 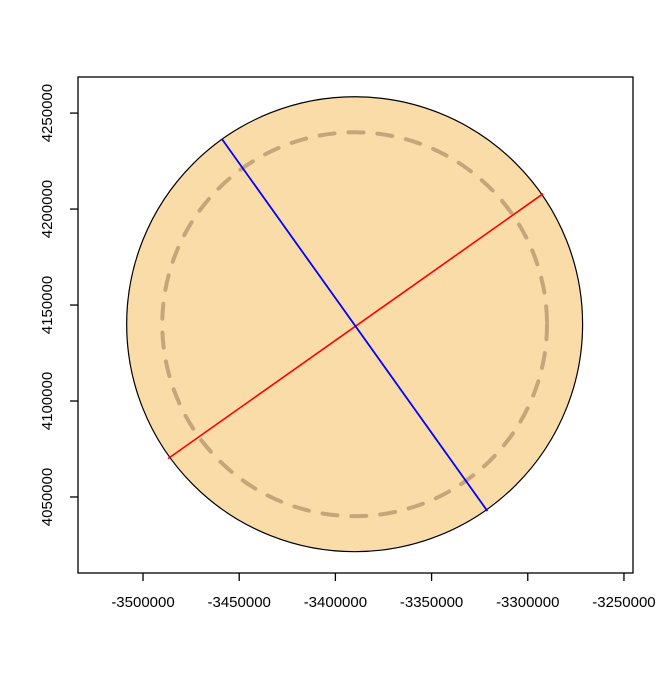 What do you see at coordinates (47, 209) in the screenshot?
I see `y-tick-label: 4200000` at bounding box center [47, 209].